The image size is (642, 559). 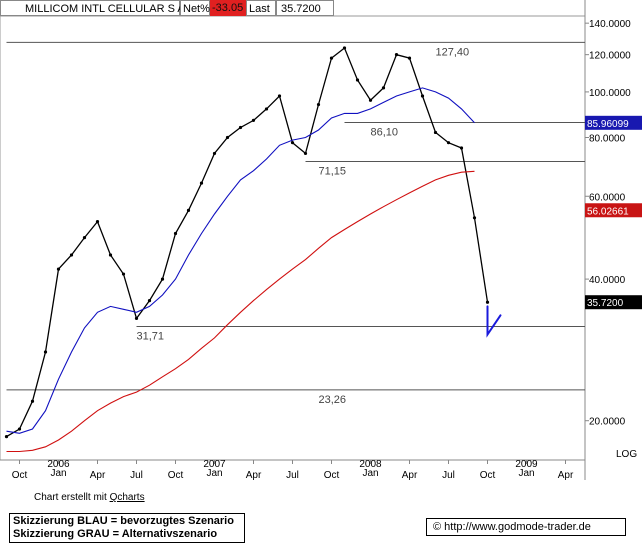 What do you see at coordinates (115, 534) in the screenshot?
I see `legend-grey: Skizzierung GRAU = Alternativszenario` at bounding box center [115, 534].